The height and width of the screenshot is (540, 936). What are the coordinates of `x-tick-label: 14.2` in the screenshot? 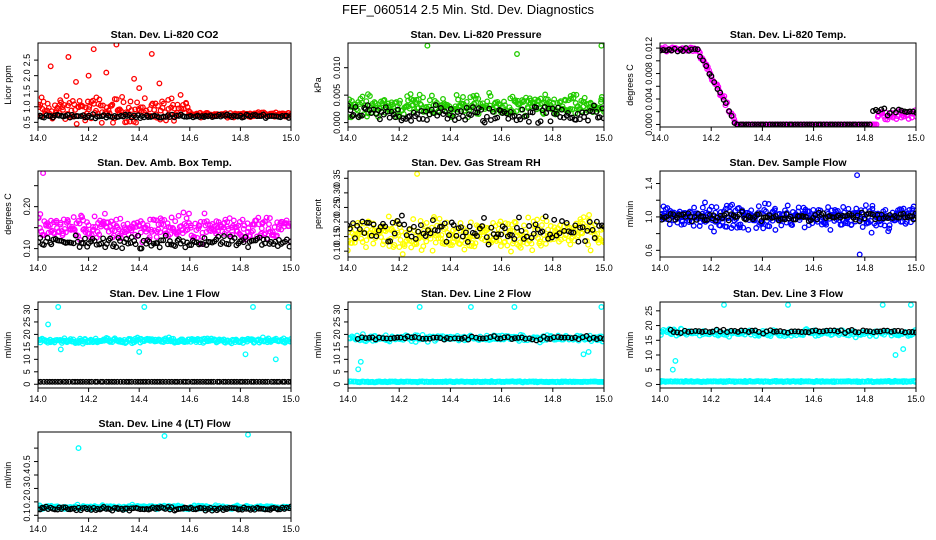 It's located at (89, 138).